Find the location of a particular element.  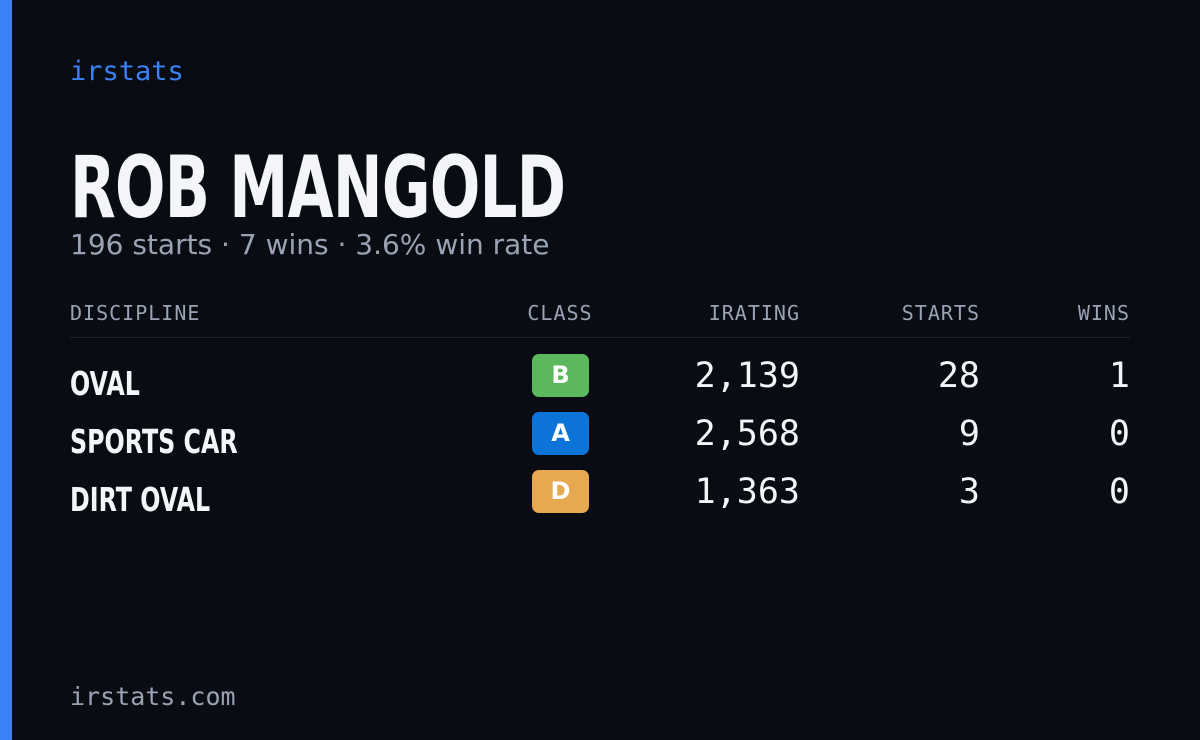

column-header: IRATING is located at coordinates (754, 313).